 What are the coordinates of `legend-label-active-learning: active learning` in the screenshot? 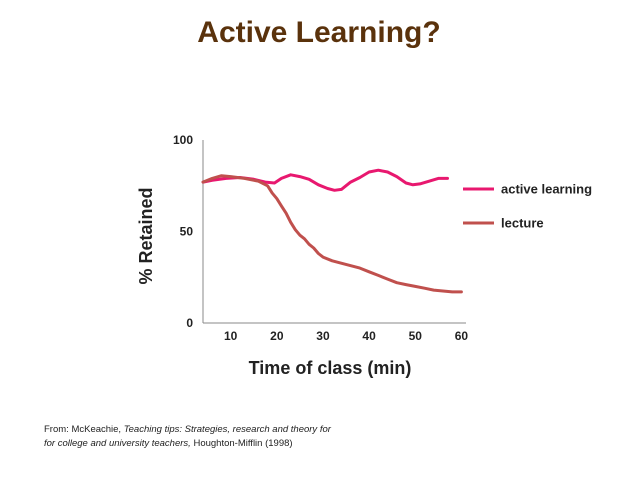 It's located at (546, 189).